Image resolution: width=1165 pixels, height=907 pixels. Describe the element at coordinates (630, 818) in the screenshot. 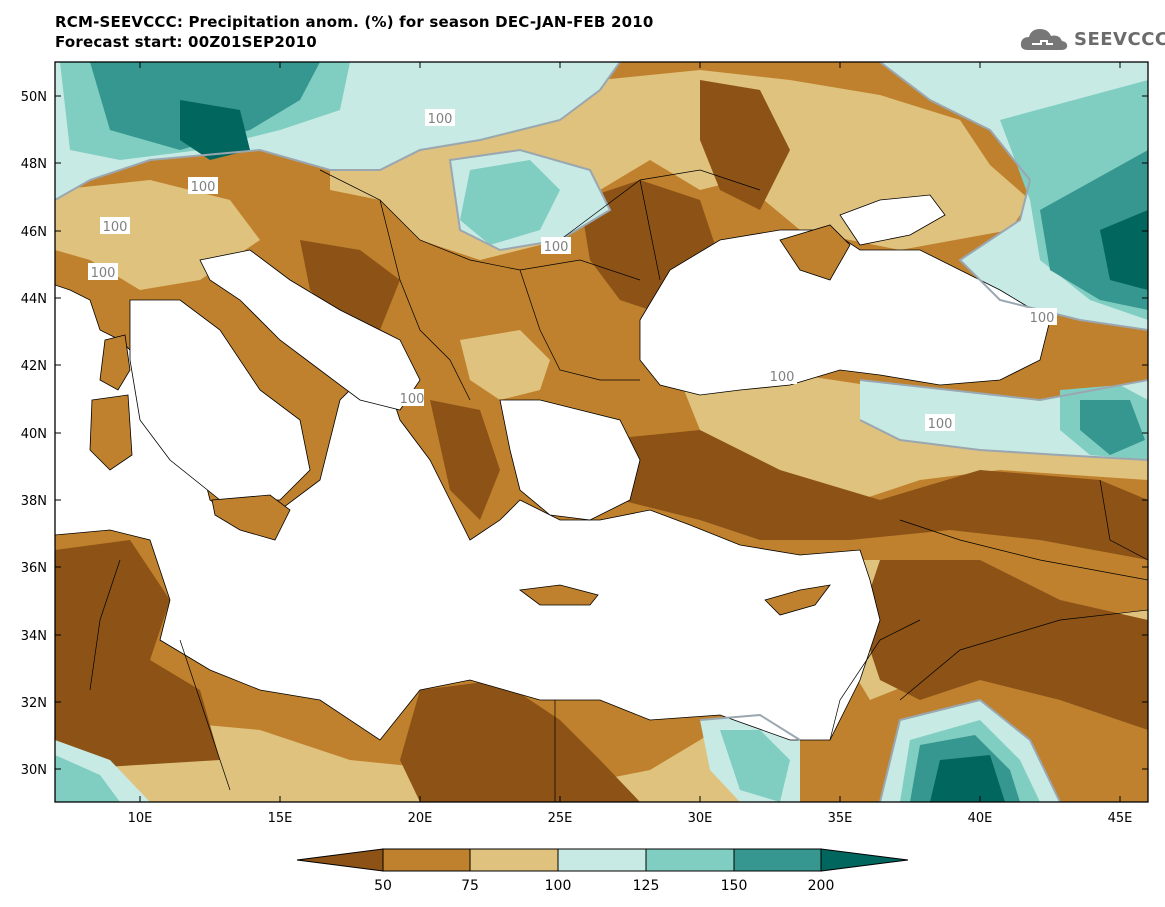

I see `longitude-axis: 10E 15E 20E 25E 30E 35E 40E 45E` at that location.